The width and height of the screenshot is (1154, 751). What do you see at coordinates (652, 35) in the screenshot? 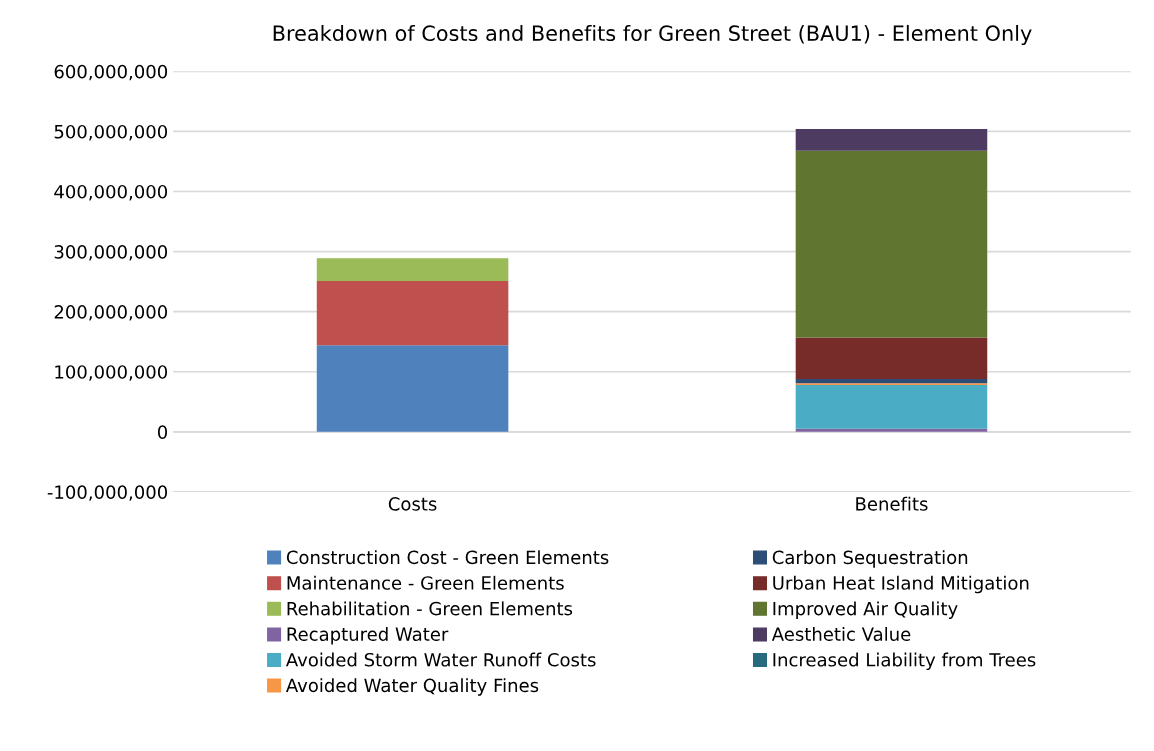
I see `chart-title: Breakdown of Costs and Benefits for Green Street (BAU1) - Element Only` at bounding box center [652, 35].